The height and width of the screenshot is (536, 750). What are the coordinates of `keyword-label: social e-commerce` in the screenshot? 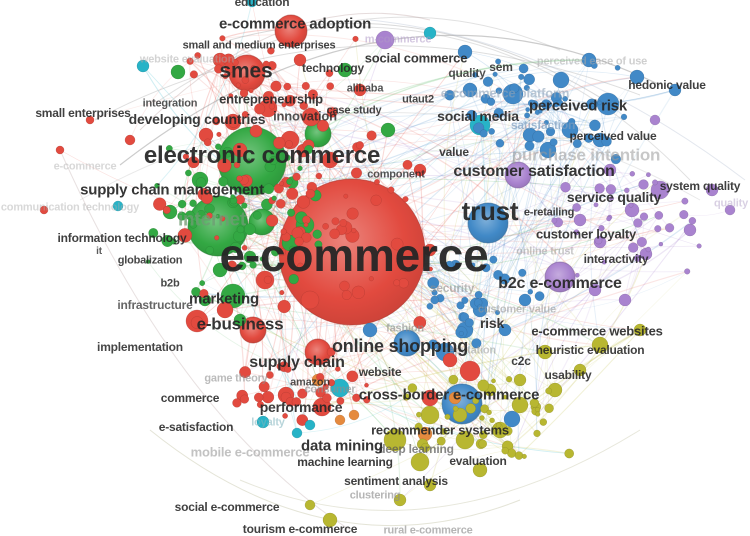 It's located at (227, 507).